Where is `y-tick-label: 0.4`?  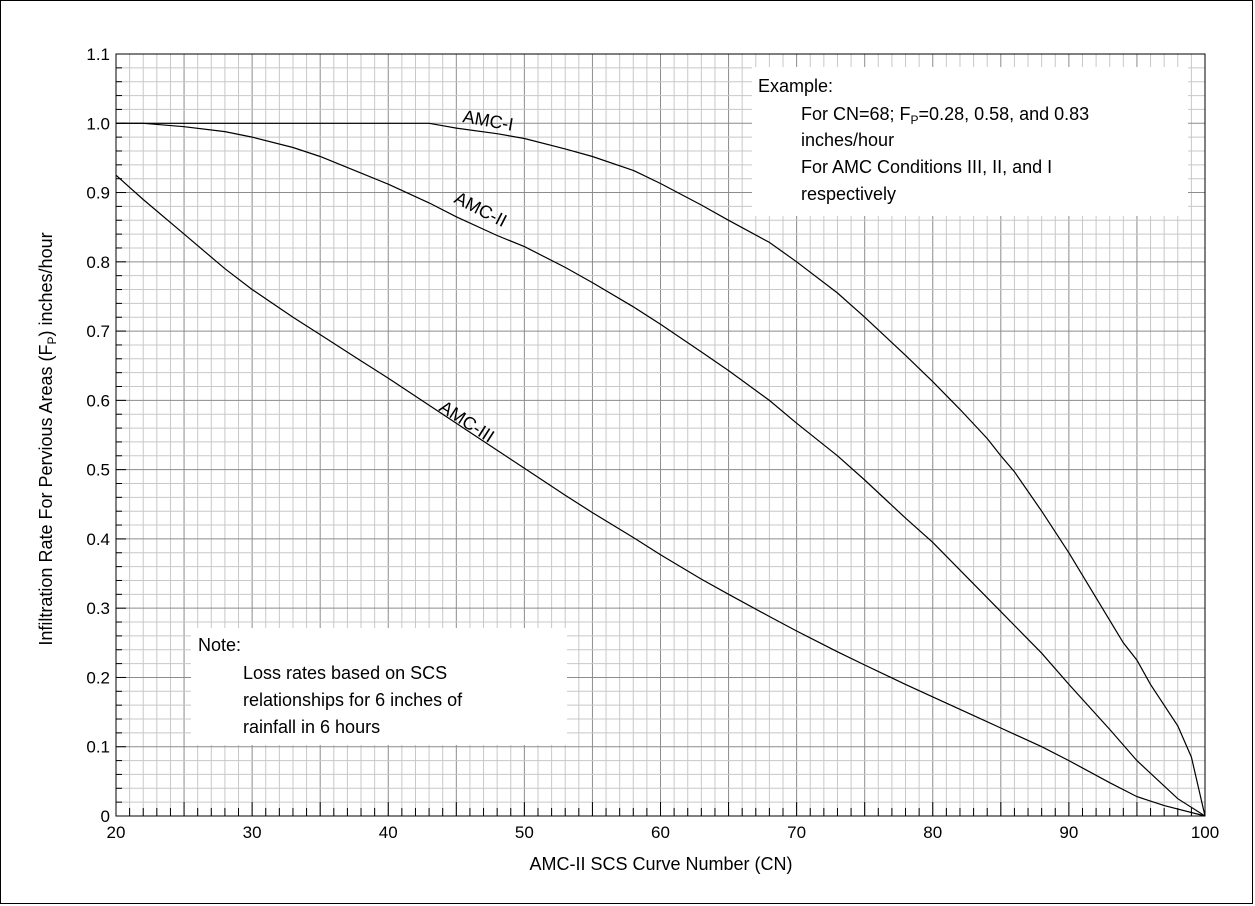 y-tick-label: 0.4 is located at coordinates (98, 539).